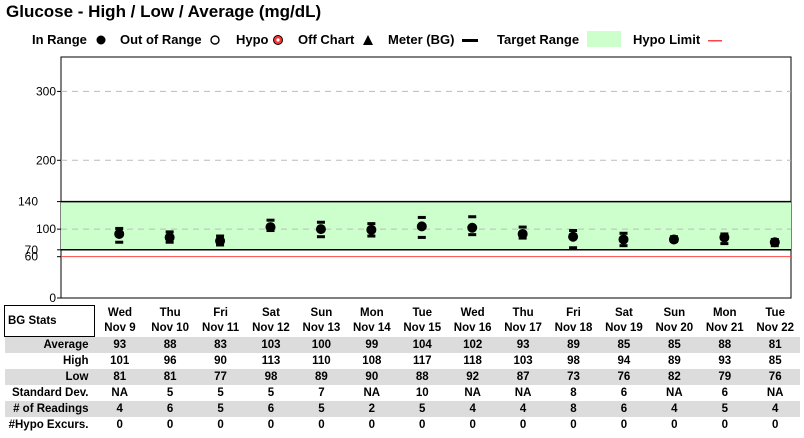  Describe the element at coordinates (220, 361) in the screenshot. I see `table-cell: 90` at that location.